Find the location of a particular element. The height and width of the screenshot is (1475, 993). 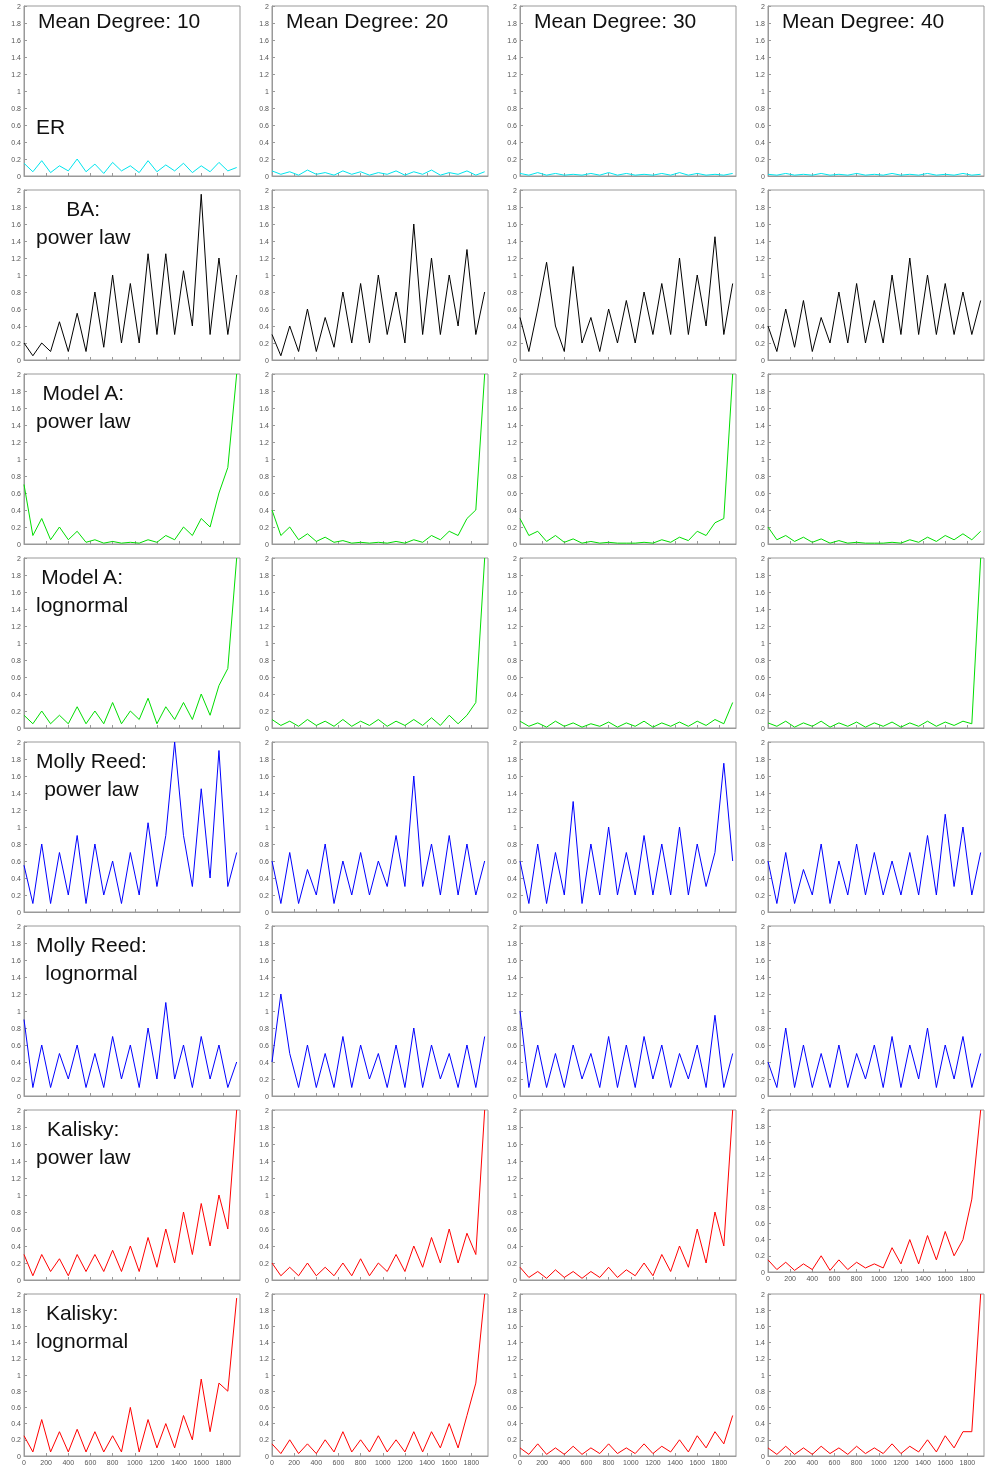

annotation: Molly Reed: lognormal is located at coordinates (91, 958).